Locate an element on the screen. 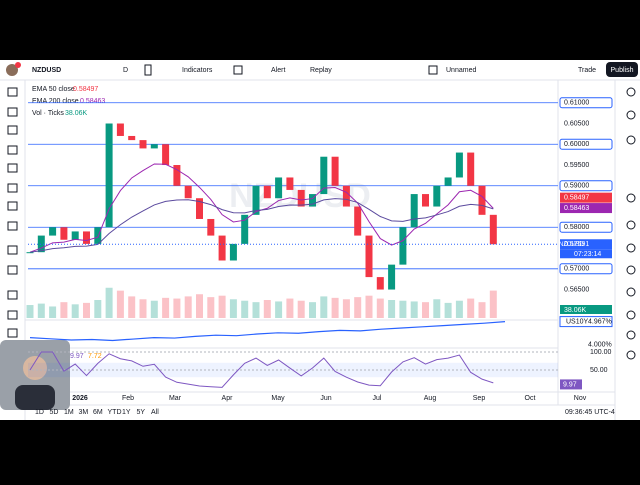 Image resolution: width=640 pixels, height=485 pixels. avatar is located at coordinates (12, 70).